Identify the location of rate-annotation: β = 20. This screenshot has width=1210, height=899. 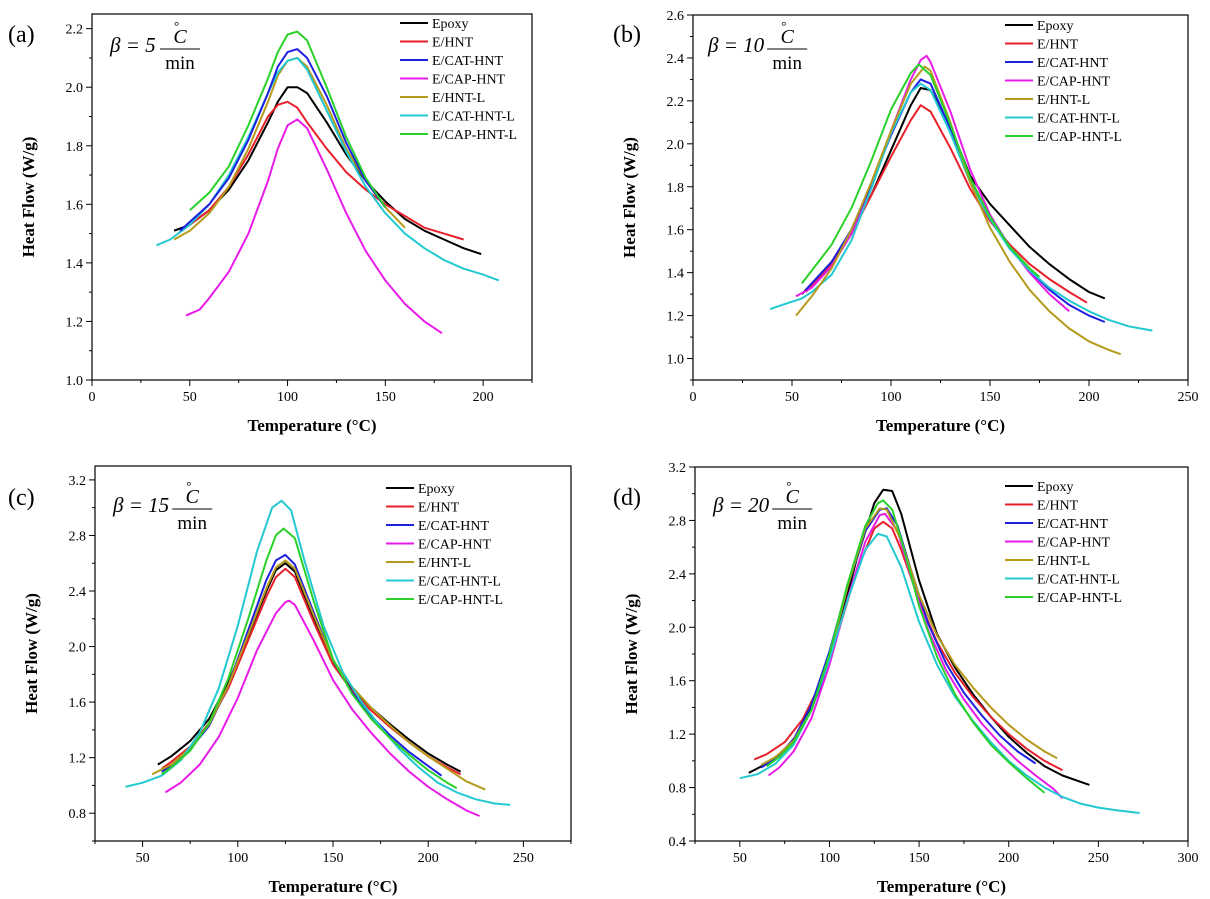
(741, 505).